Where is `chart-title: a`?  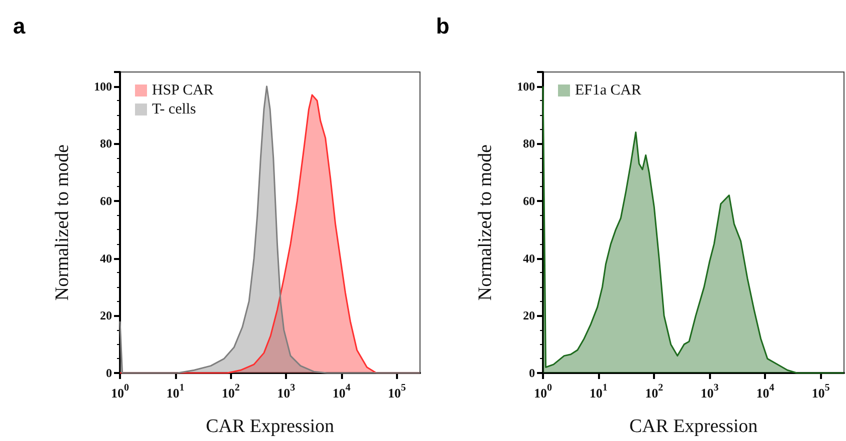
chart-title: a is located at coordinates (19, 26).